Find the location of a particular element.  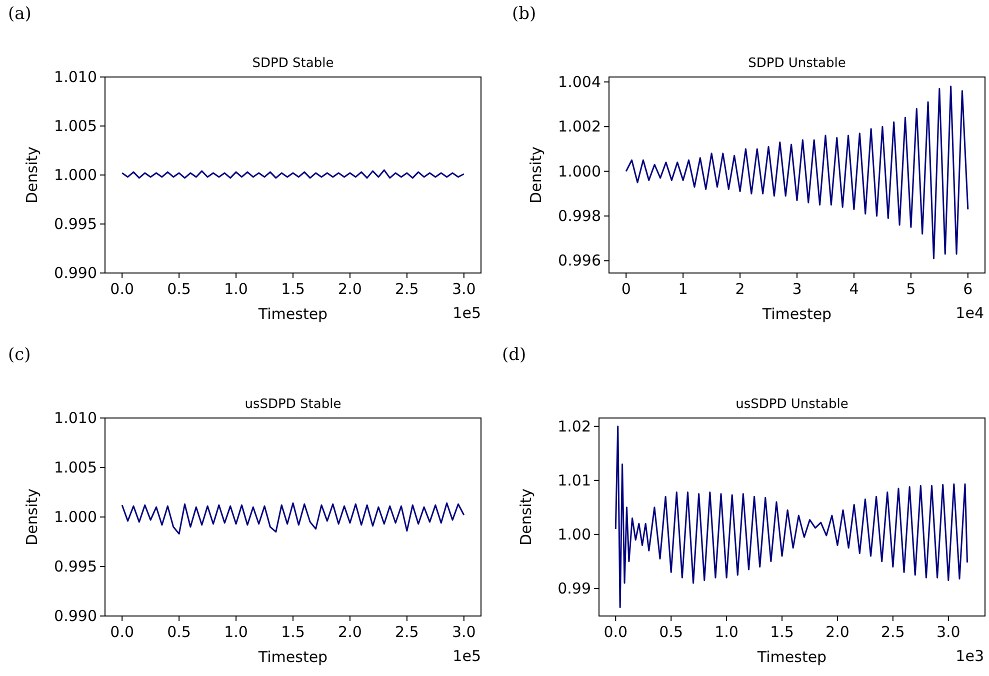

y-tick-label: 0.996 is located at coordinates (579, 261).